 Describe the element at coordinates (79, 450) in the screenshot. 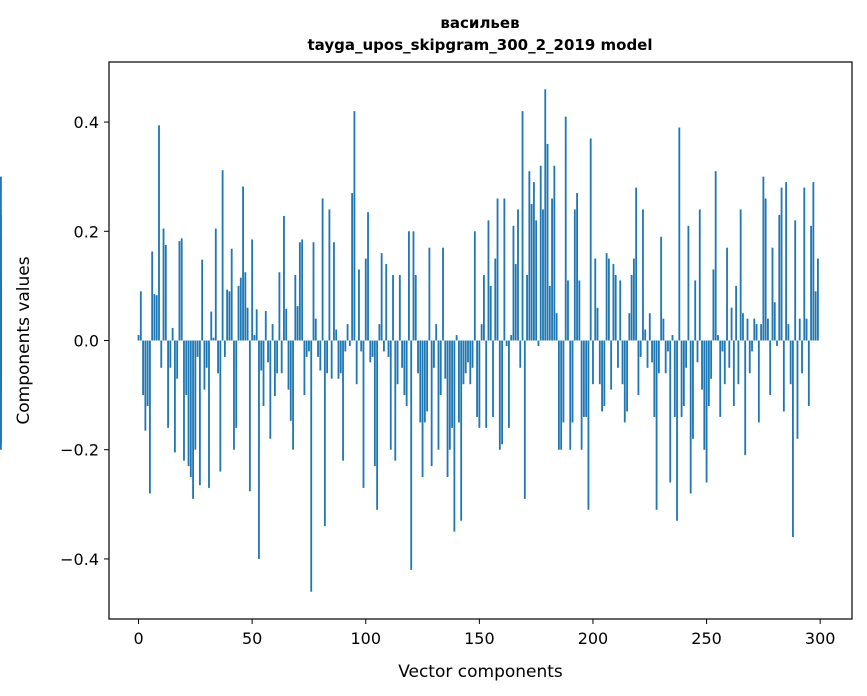

I see `y-tick-label: −0.2` at that location.